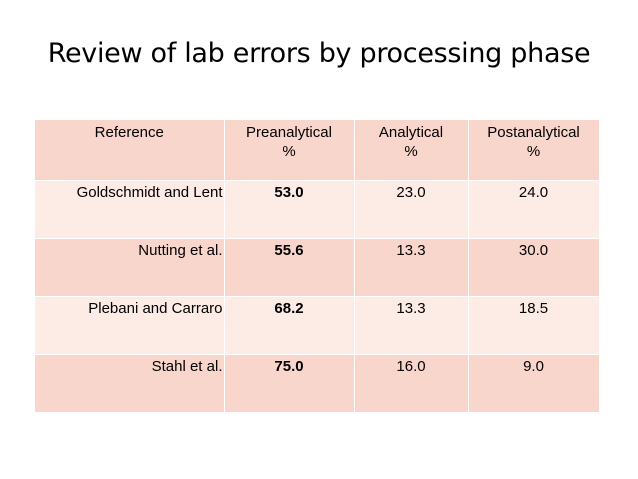 Image resolution: width=638 pixels, height=479 pixels. Describe the element at coordinates (534, 209) in the screenshot. I see `postanalytical-cell: 24.0` at that location.